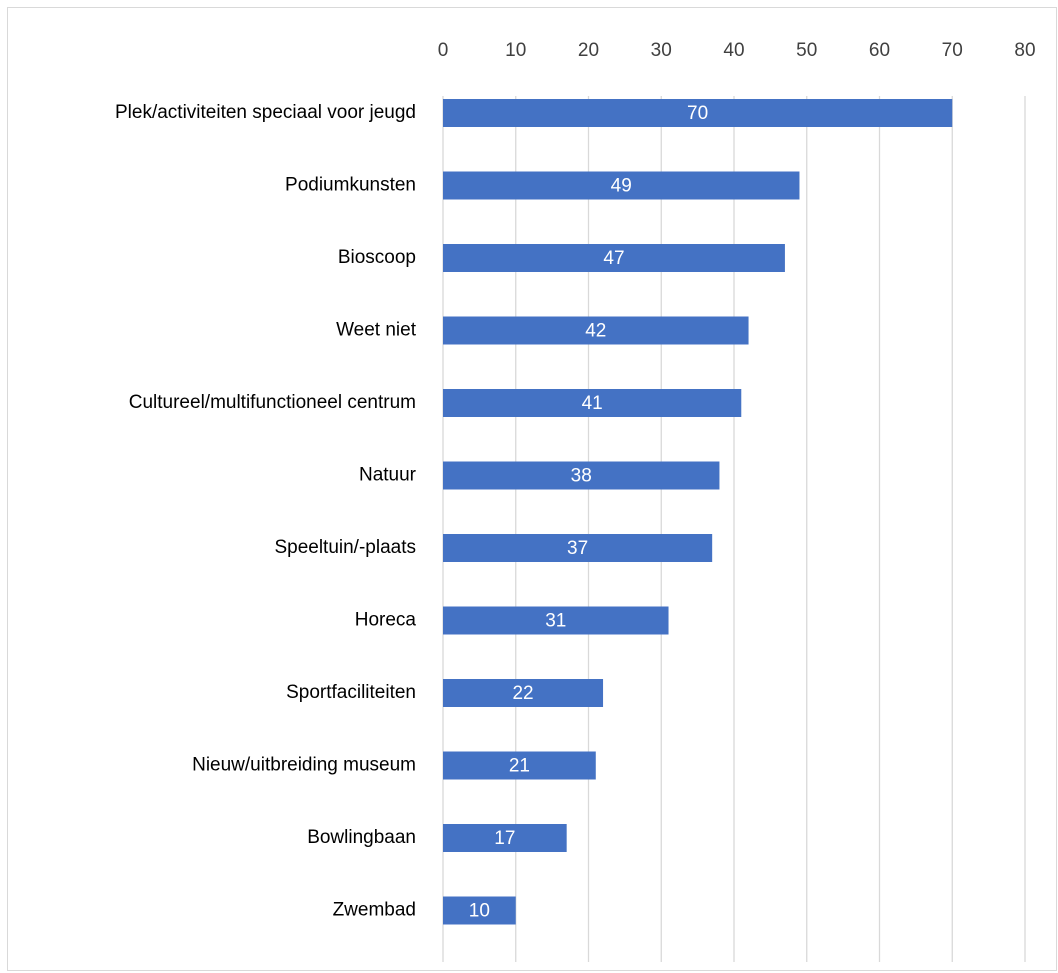 The image size is (1058, 973). Describe the element at coordinates (361, 837) in the screenshot. I see `category-label: Bowlingbaan` at that location.